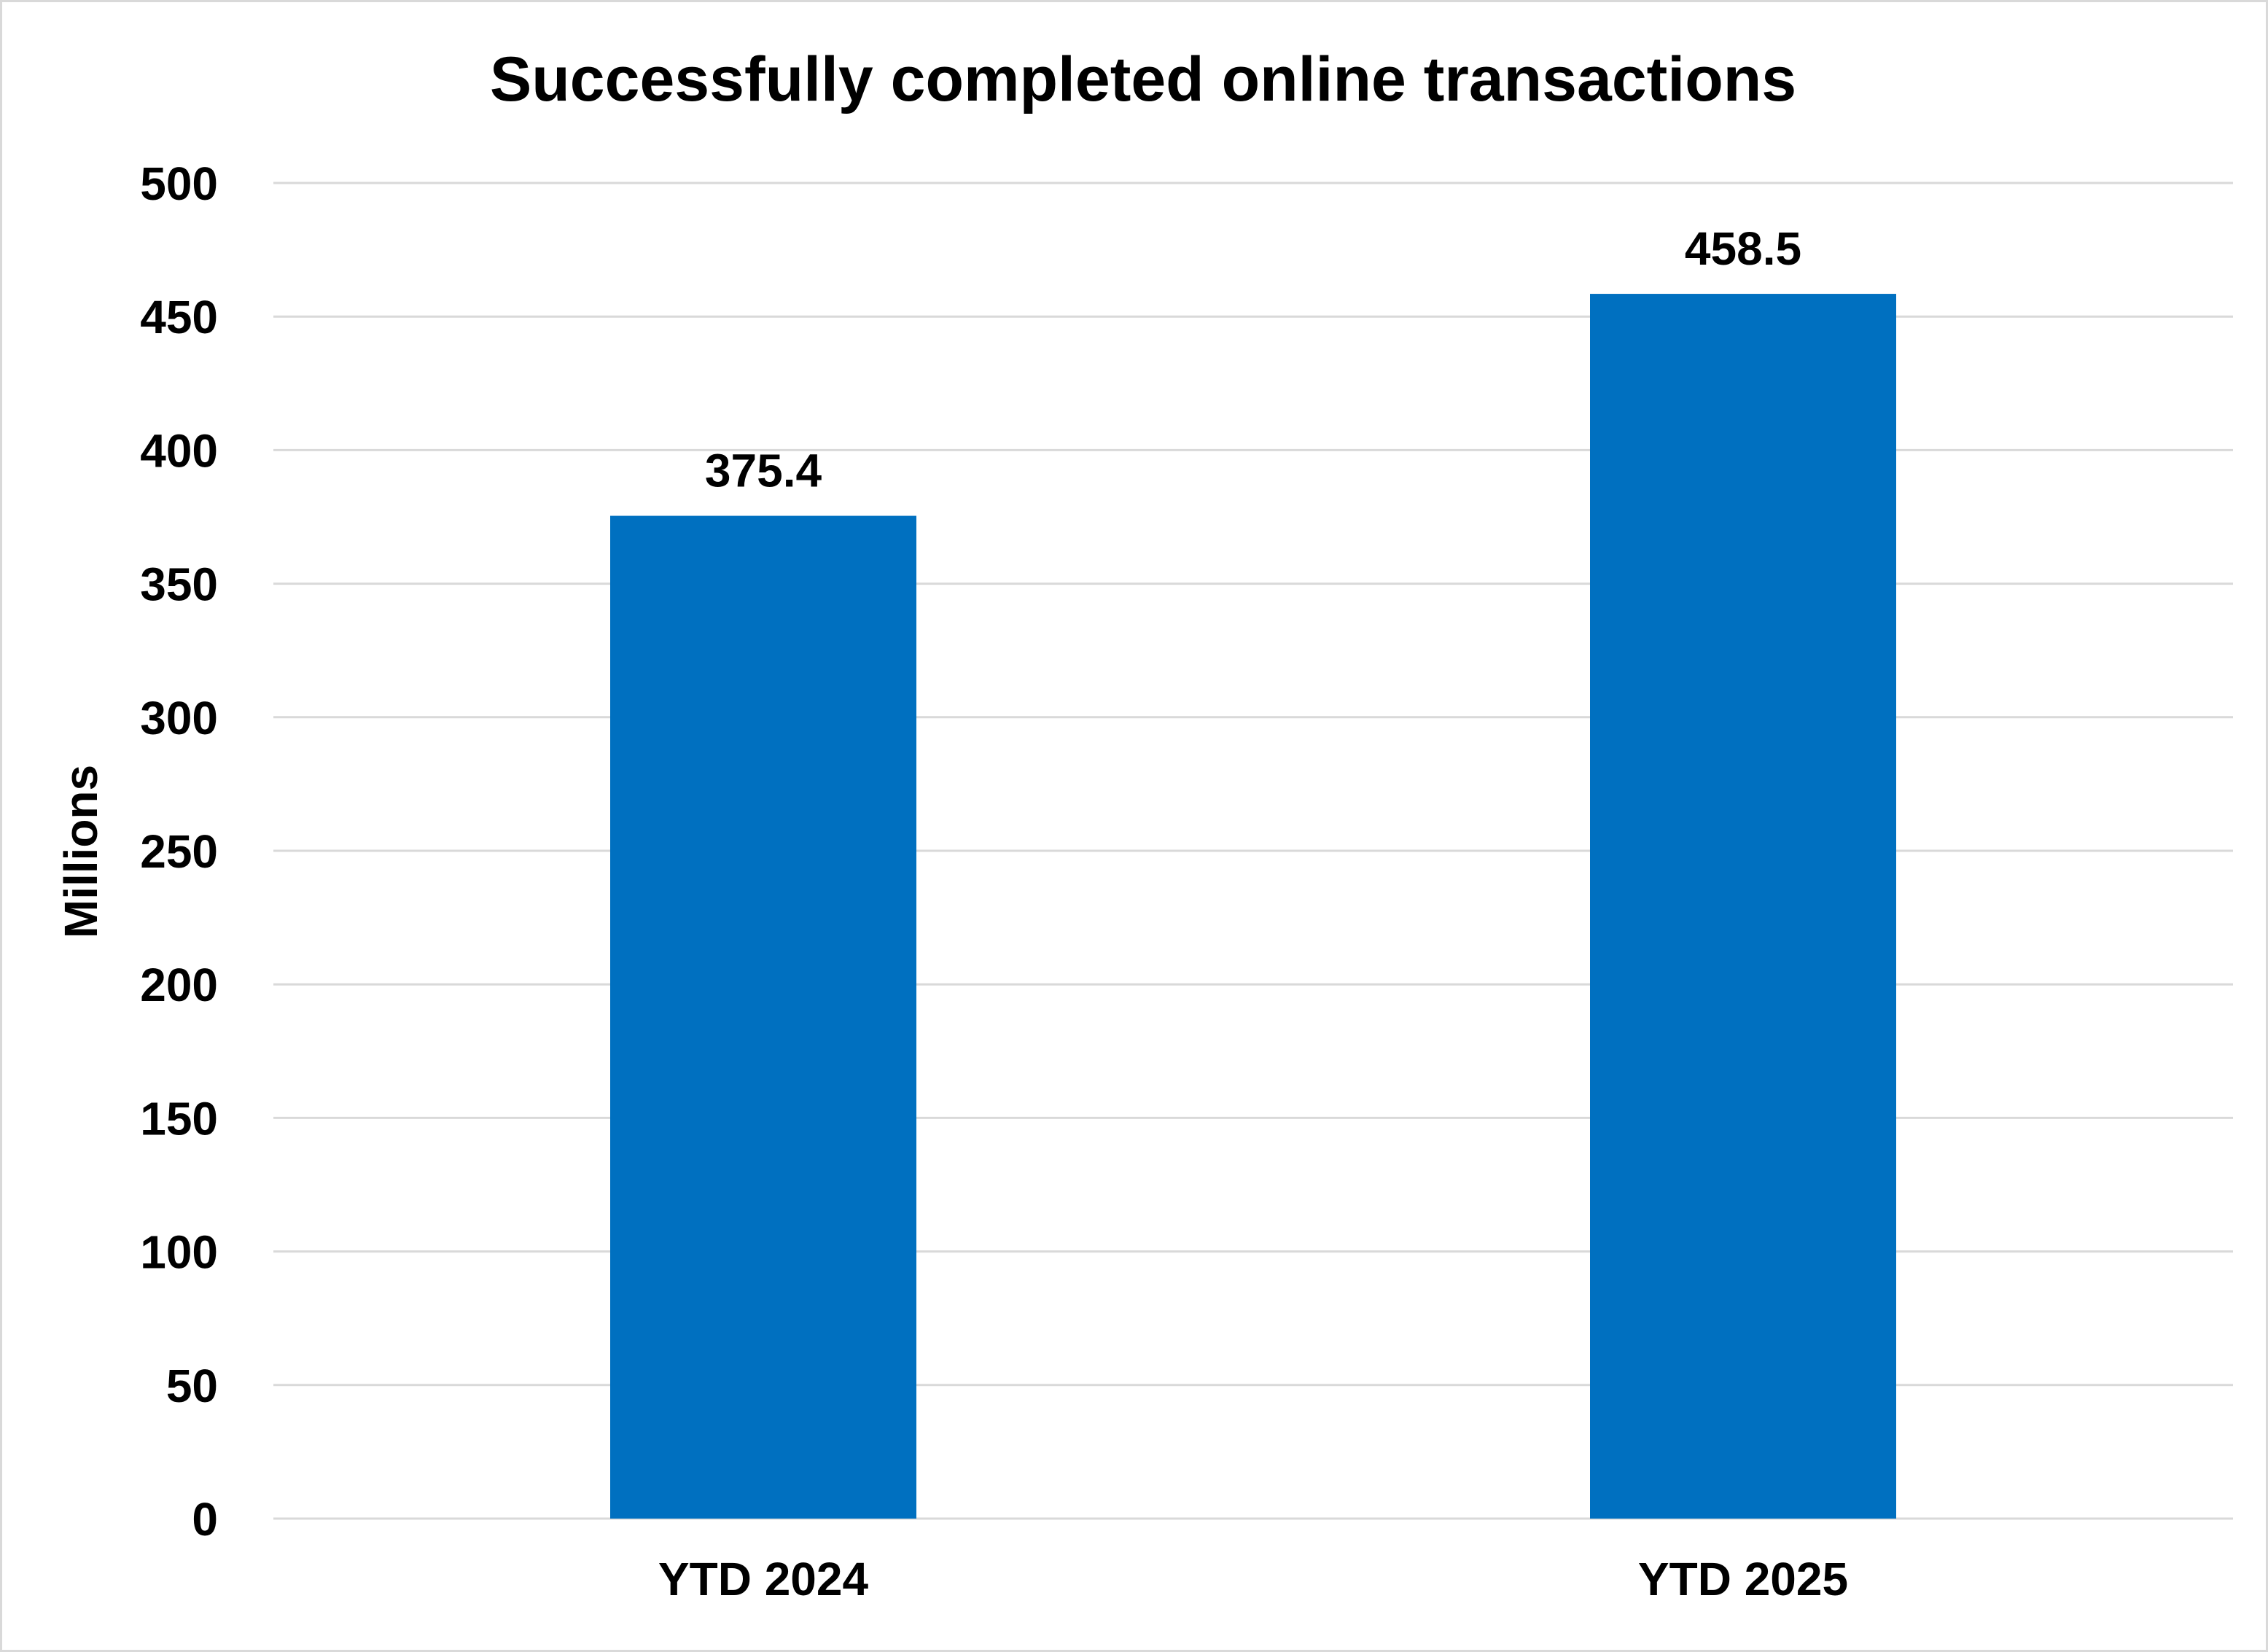 Image resolution: width=2268 pixels, height=1652 pixels. What do you see at coordinates (192, 1386) in the screenshot?
I see `y-tick-label-50: 50` at bounding box center [192, 1386].